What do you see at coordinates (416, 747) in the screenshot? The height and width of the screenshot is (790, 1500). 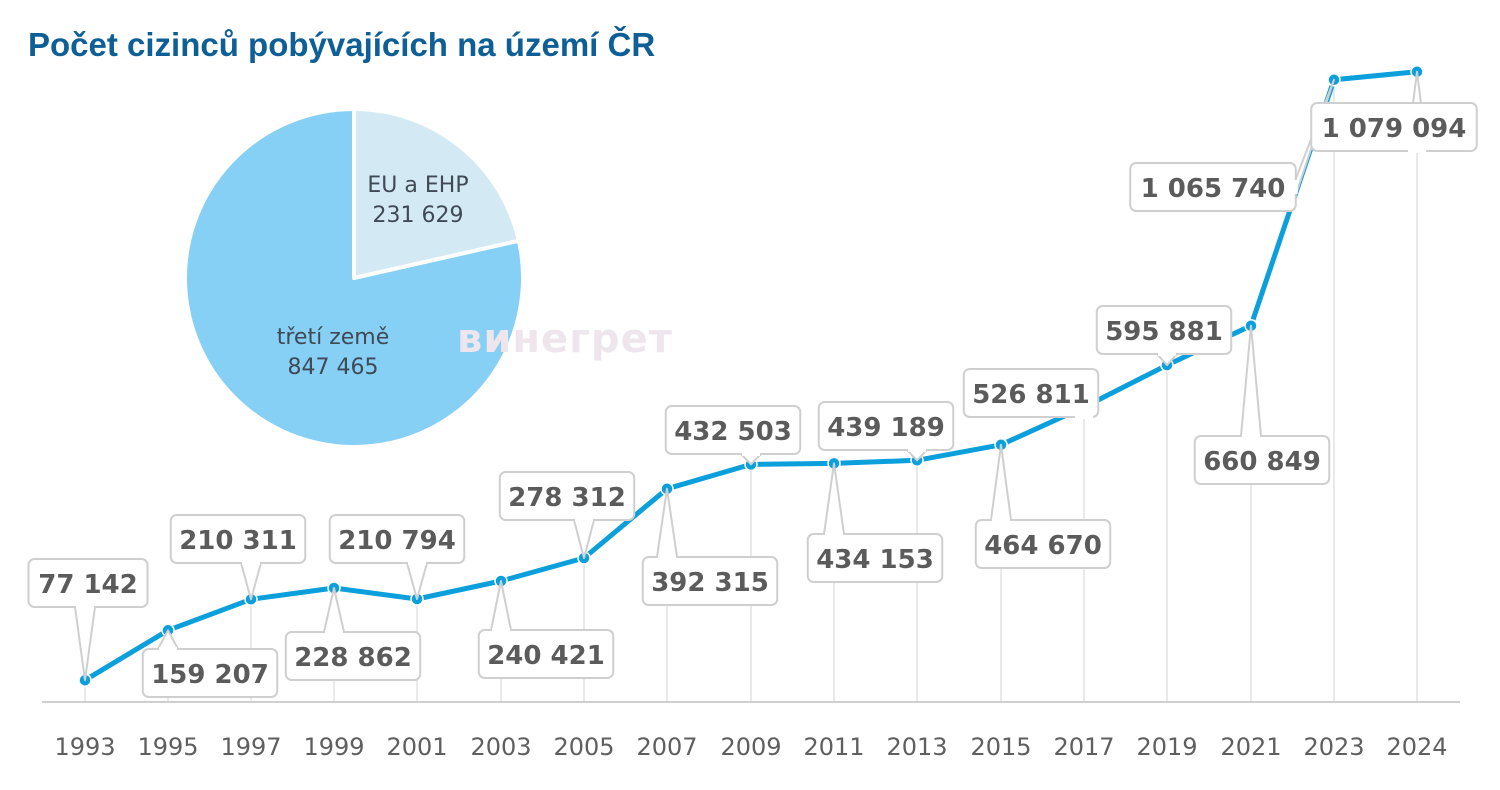 I see `x-tick-label: 2001` at bounding box center [416, 747].